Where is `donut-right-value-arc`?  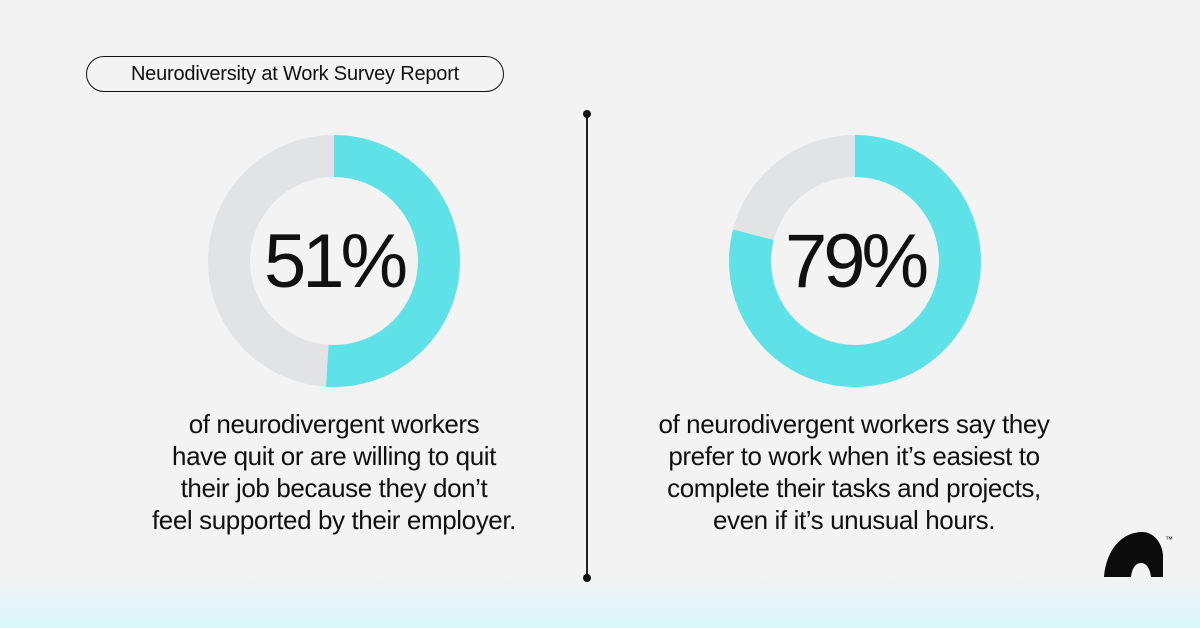 donut-right-value-arc is located at coordinates (855, 261).